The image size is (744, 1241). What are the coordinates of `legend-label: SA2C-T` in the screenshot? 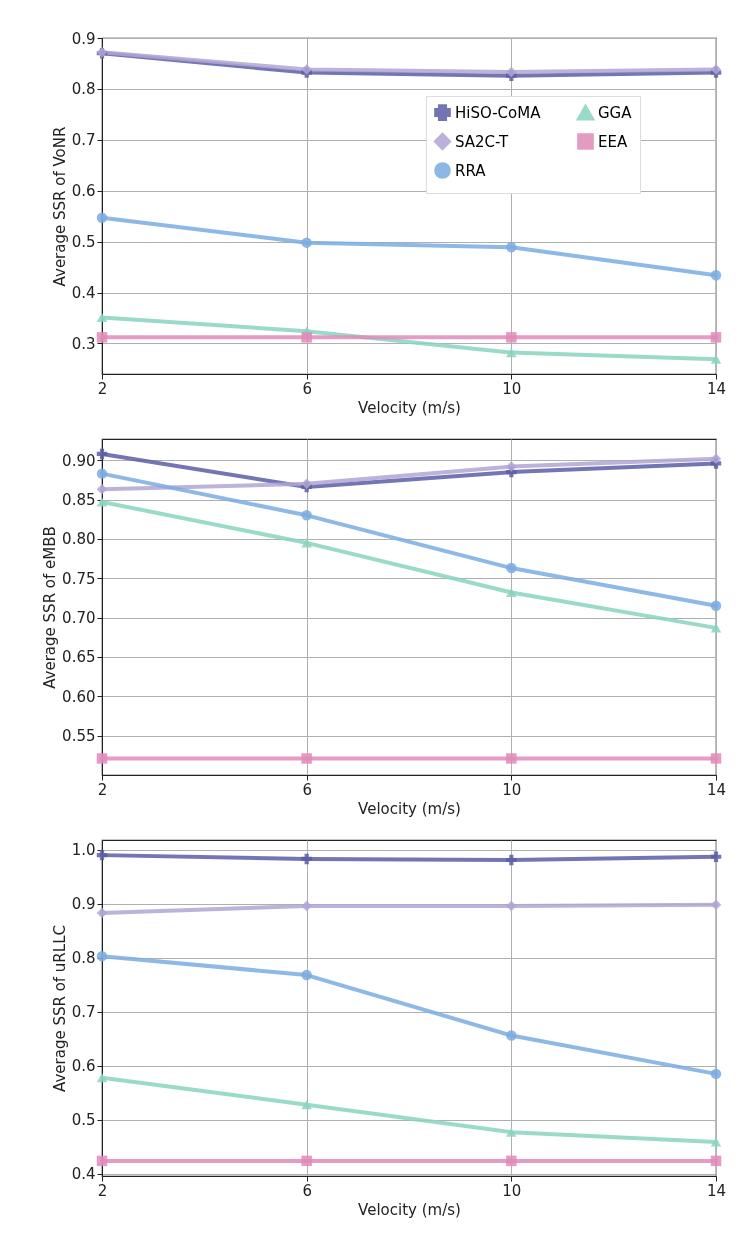 It's located at (482, 141).